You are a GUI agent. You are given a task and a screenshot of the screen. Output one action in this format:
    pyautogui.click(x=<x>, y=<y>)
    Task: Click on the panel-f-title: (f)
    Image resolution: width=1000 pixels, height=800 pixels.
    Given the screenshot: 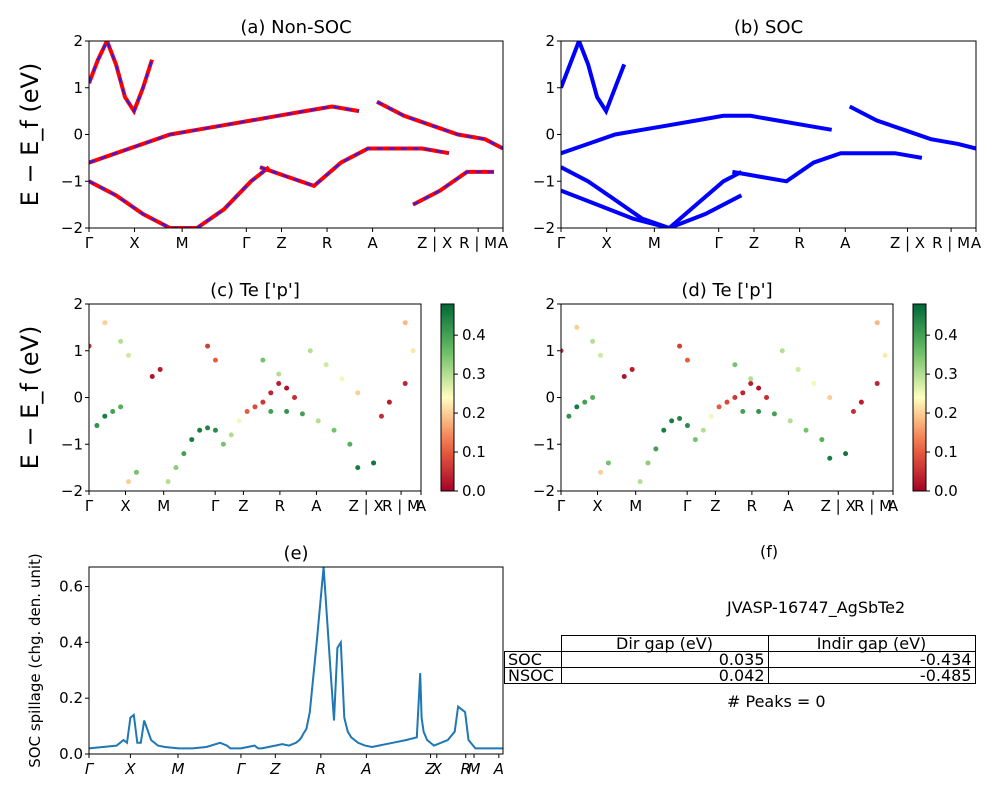 What is the action you would take?
    pyautogui.click(x=769, y=551)
    